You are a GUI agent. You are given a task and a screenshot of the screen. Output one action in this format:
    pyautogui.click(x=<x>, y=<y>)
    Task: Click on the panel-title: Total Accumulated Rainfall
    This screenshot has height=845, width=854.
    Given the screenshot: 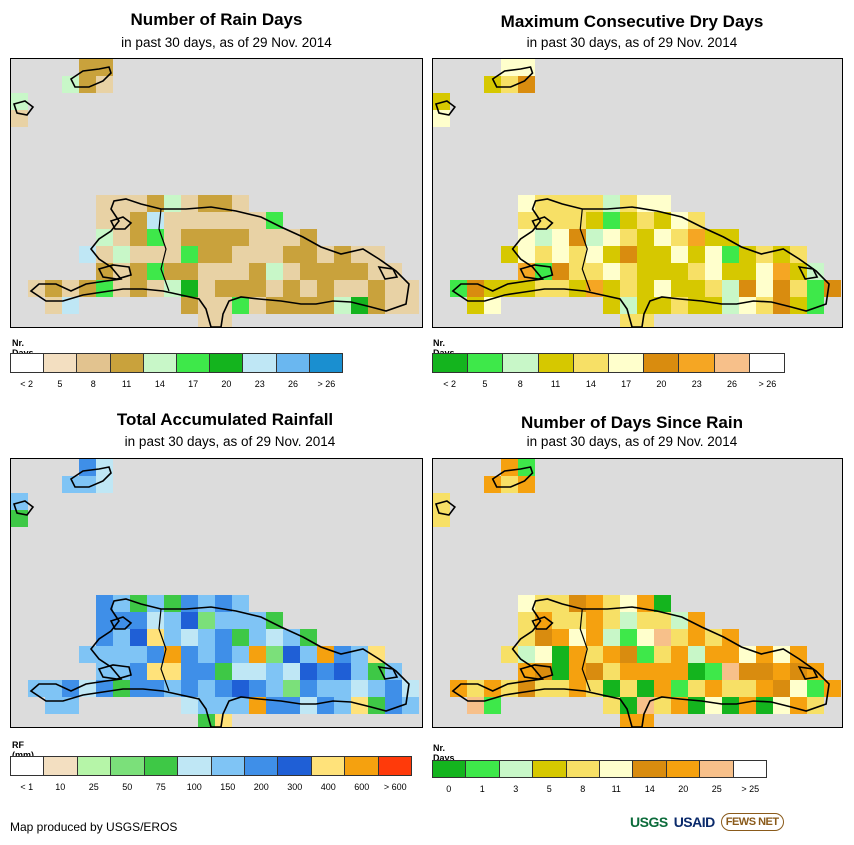 What is the action you would take?
    pyautogui.click(x=225, y=419)
    